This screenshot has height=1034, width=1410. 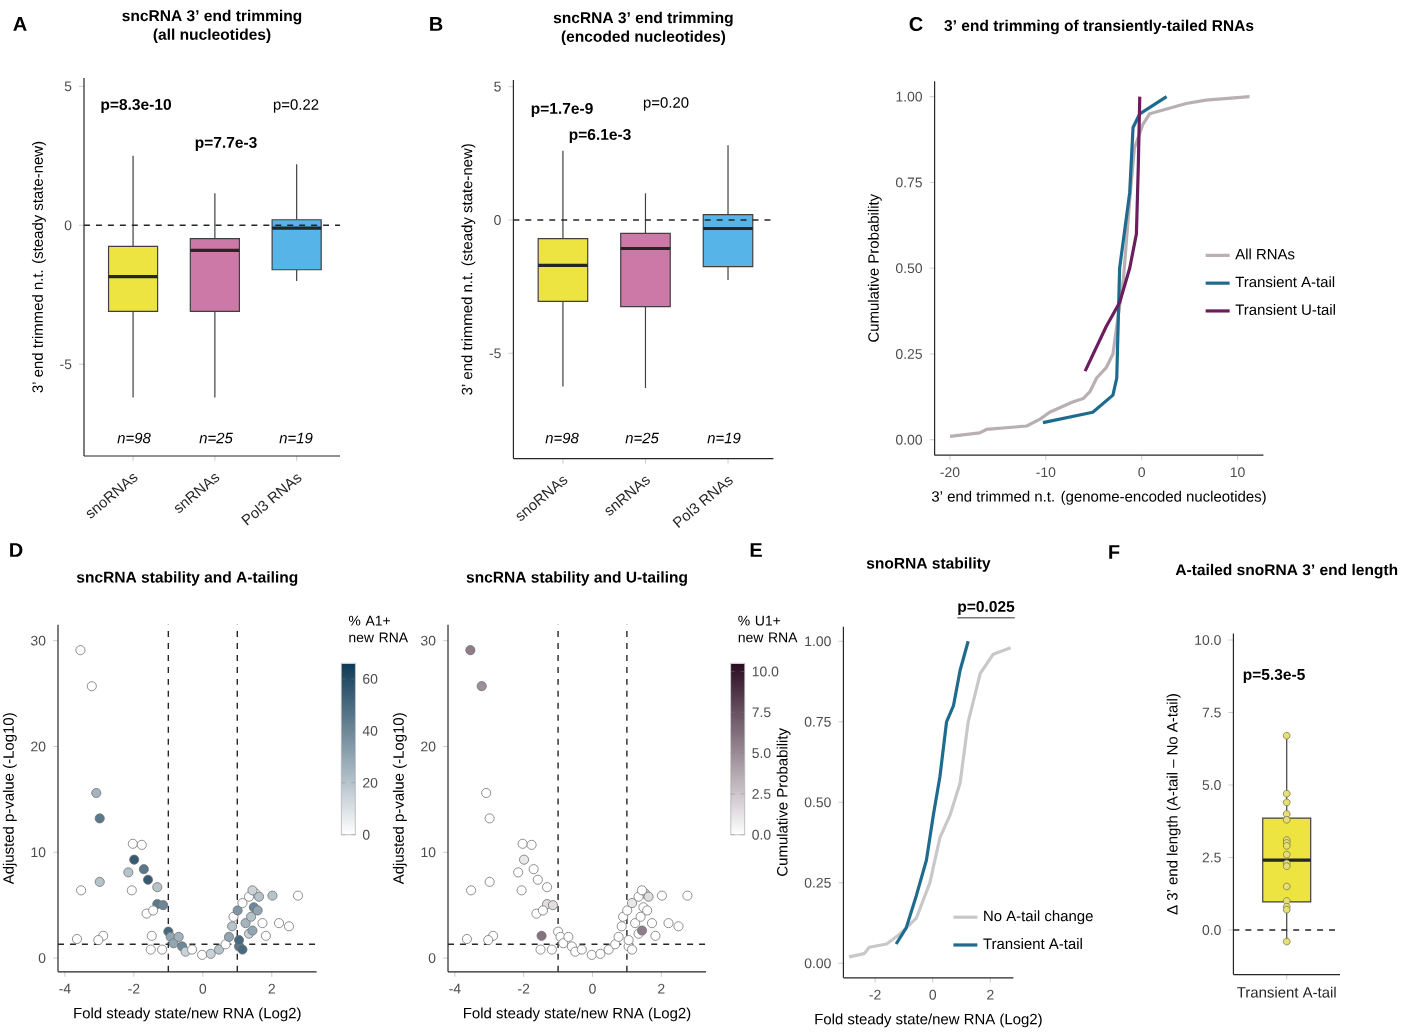 I want to click on text: D, so click(x=16, y=550).